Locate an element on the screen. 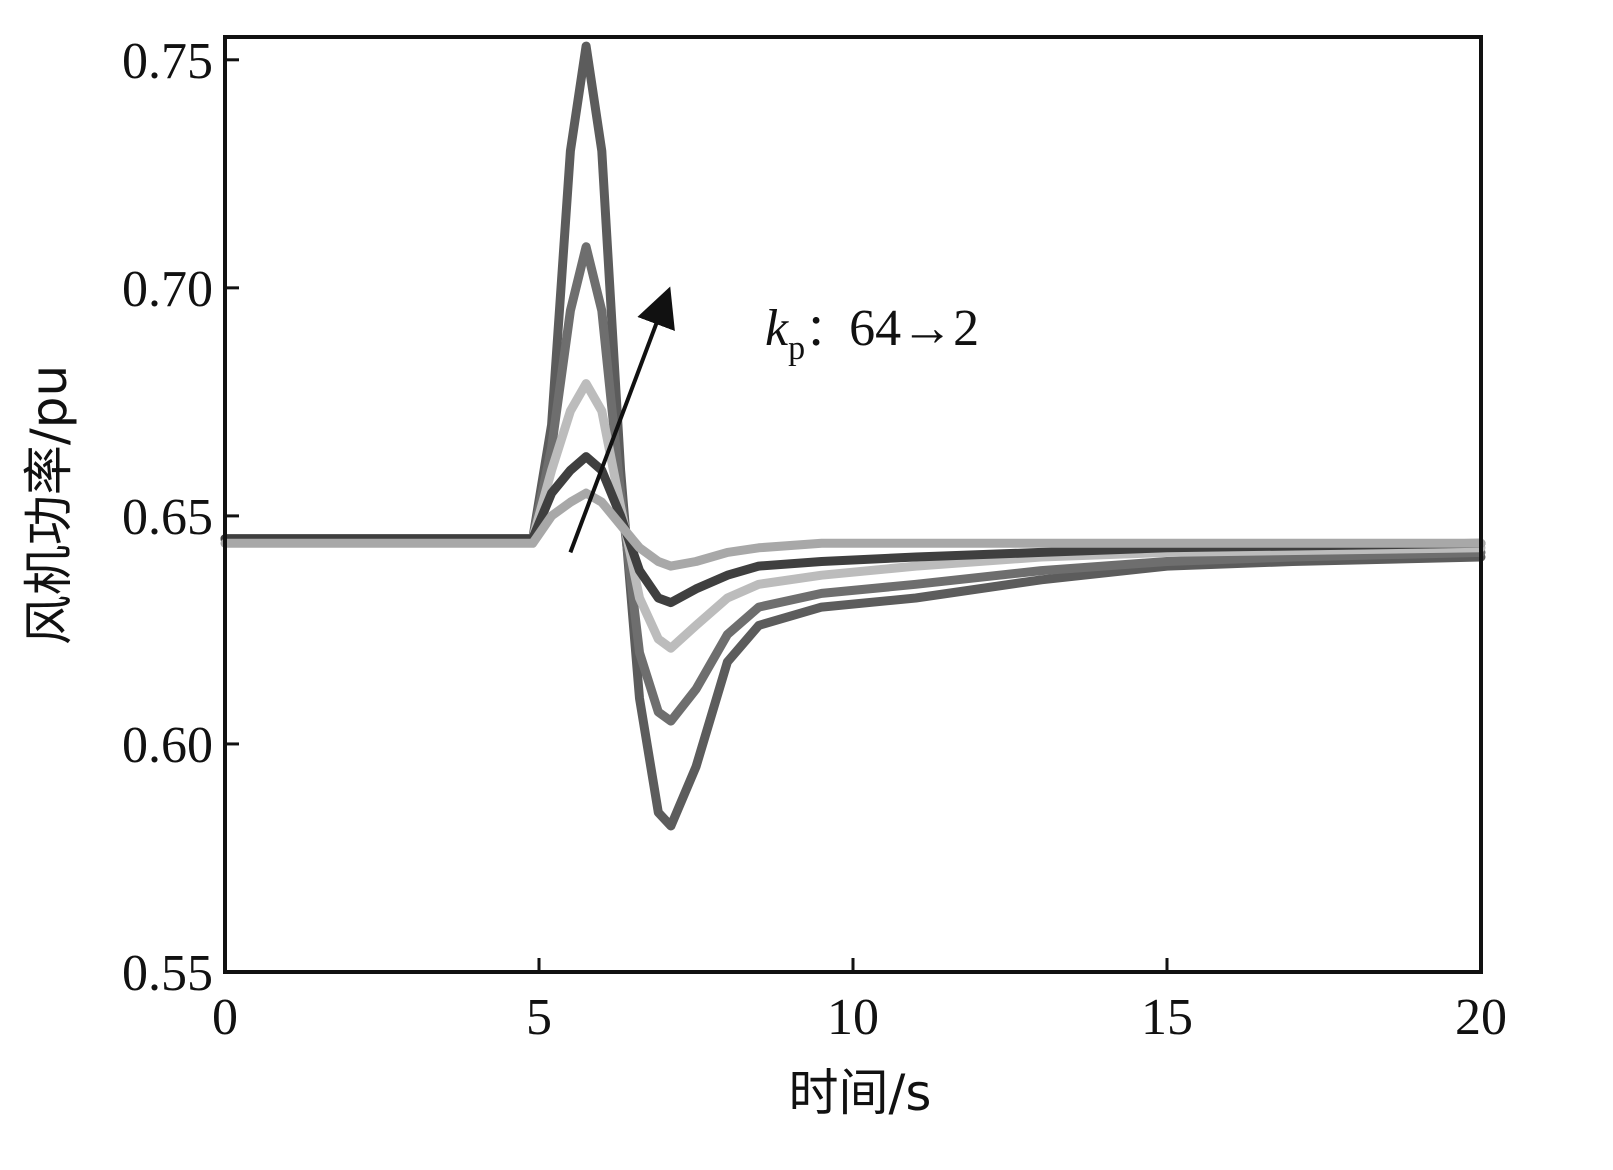  annotation-label: kp：64→2 is located at coordinates (872, 333).